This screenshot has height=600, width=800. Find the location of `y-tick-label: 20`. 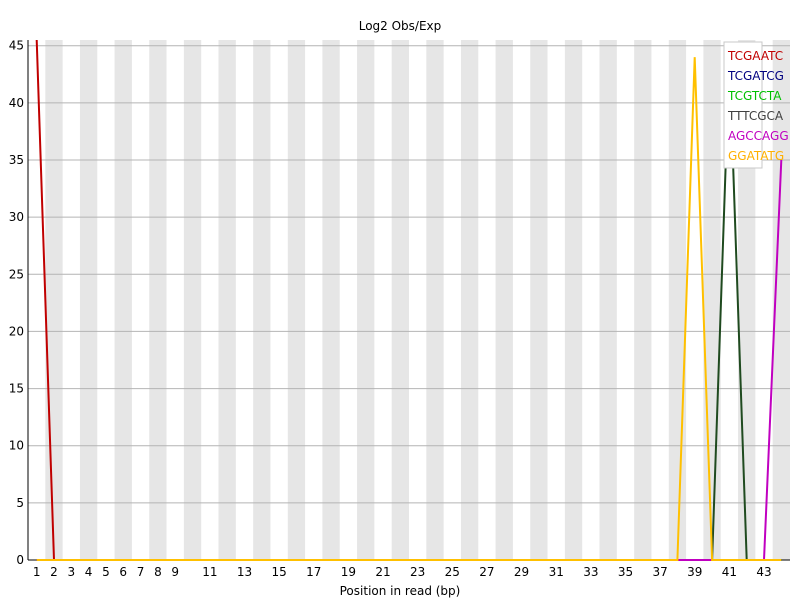

y-tick-label: 20 is located at coordinates (16, 331).